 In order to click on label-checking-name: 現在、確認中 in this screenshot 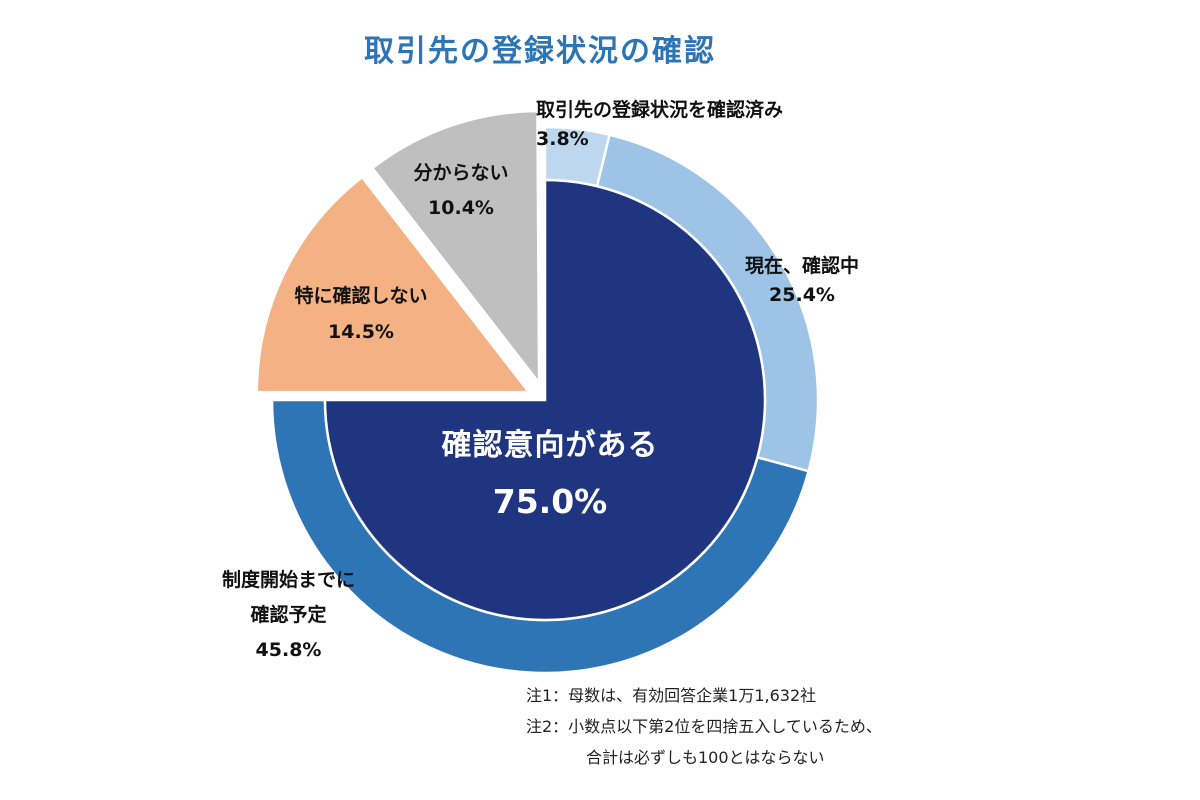, I will do `click(802, 266)`.